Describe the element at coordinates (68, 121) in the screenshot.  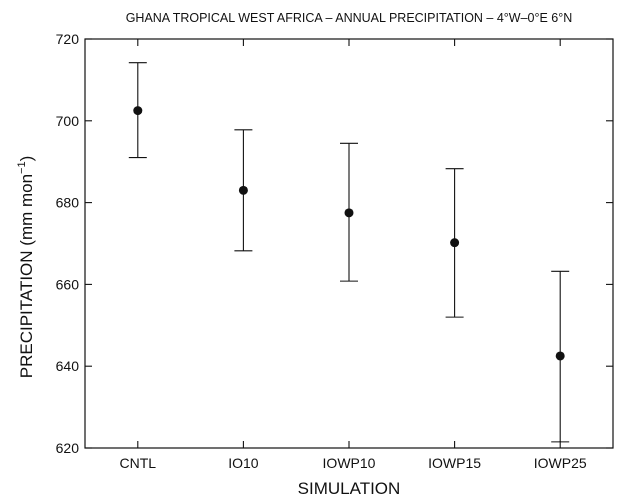
I see `y-tick-label: 700` at that location.